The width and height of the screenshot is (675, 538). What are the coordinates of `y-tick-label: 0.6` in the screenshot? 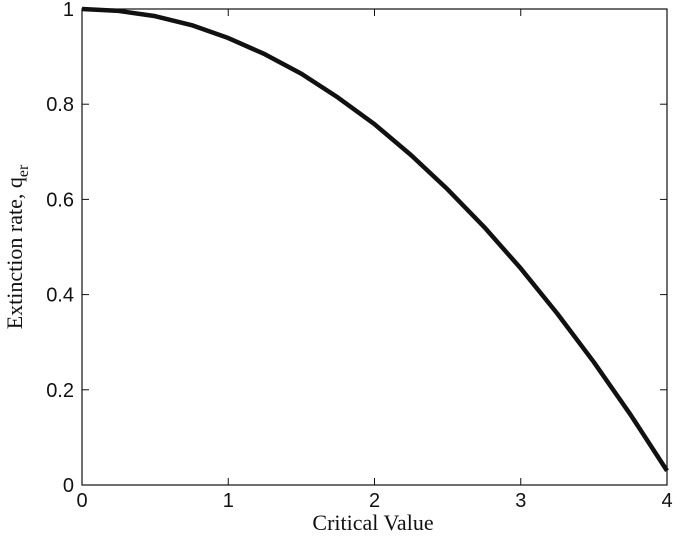 It's located at (60, 200).